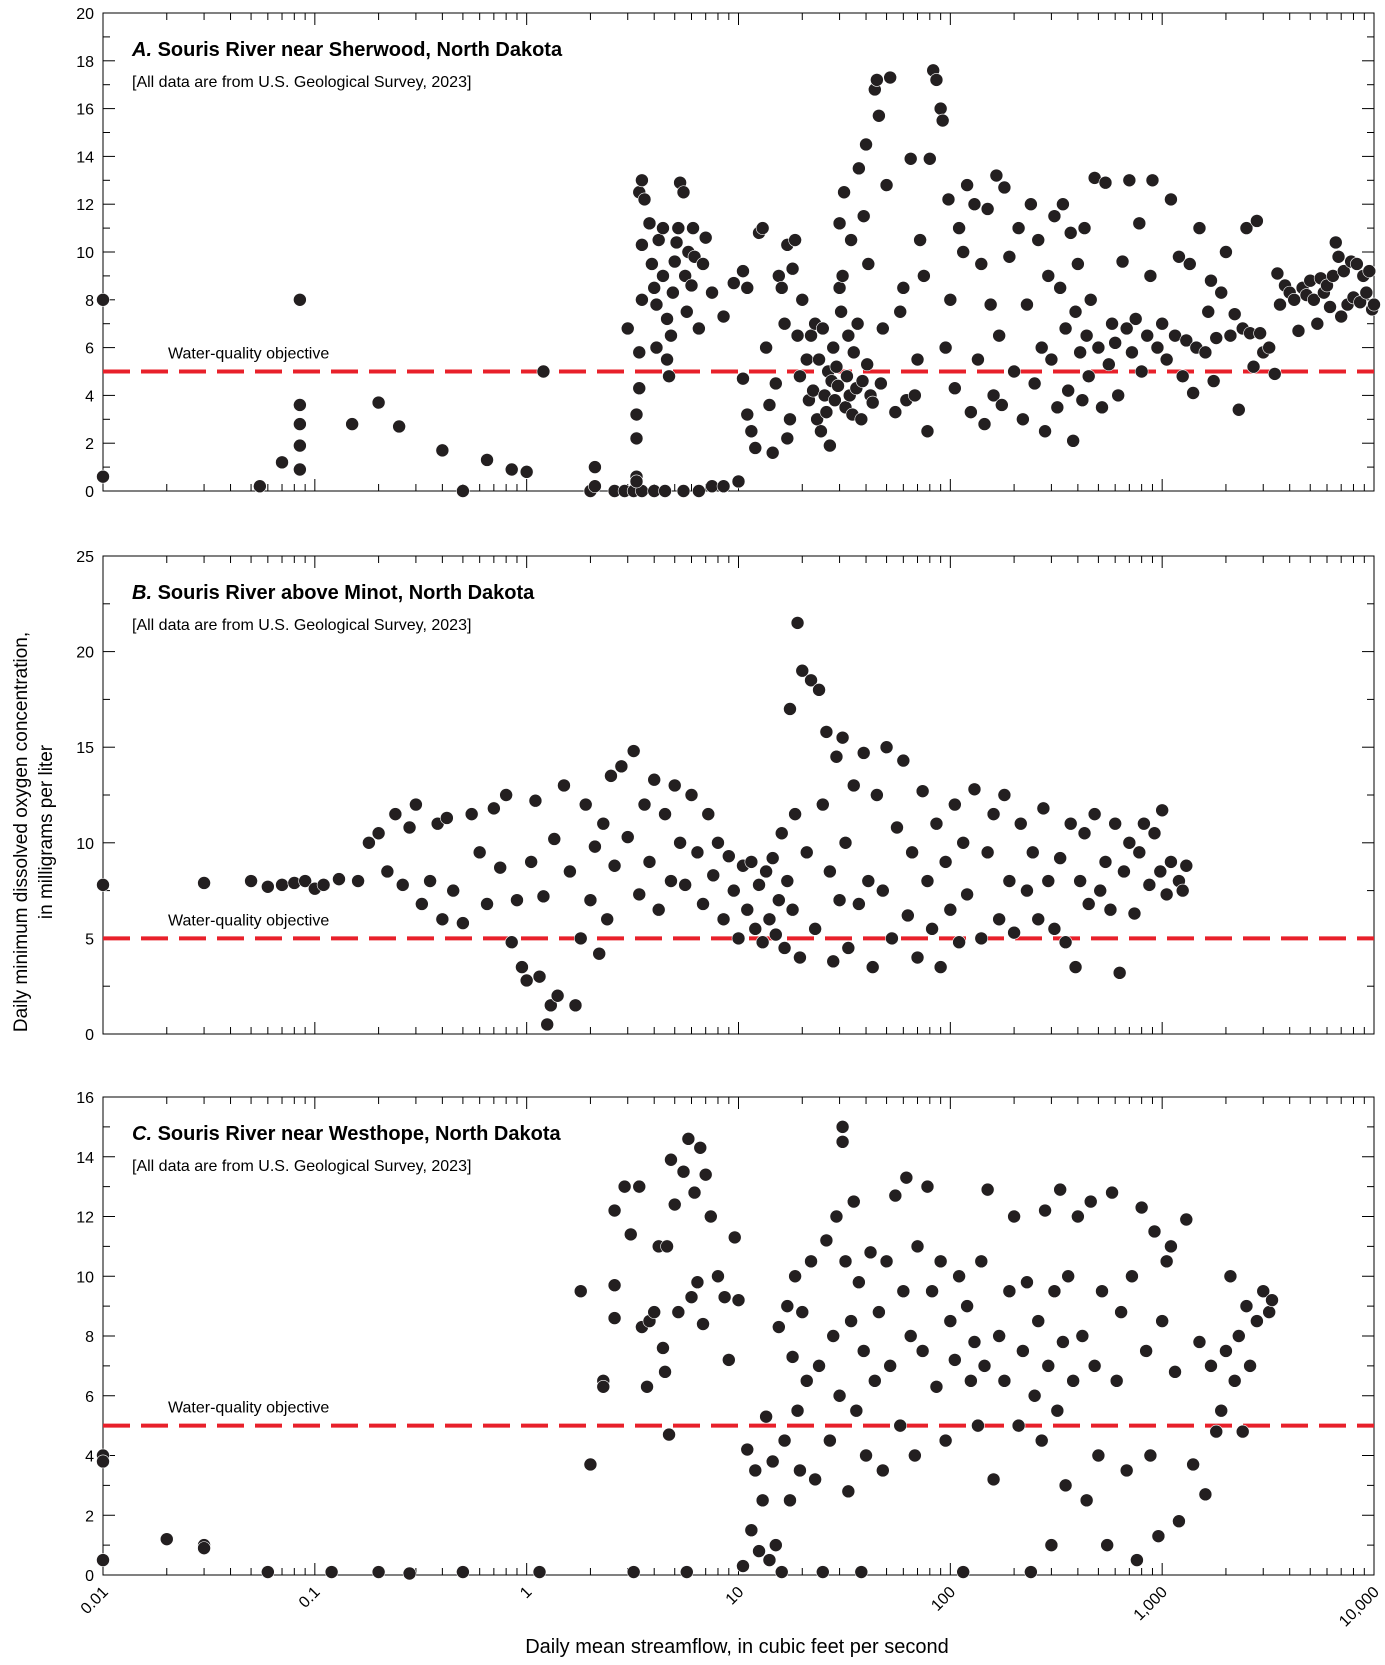 This screenshot has height=1665, width=1385. What do you see at coordinates (526, 1593) in the screenshot?
I see `x-tick-label: 1` at bounding box center [526, 1593].